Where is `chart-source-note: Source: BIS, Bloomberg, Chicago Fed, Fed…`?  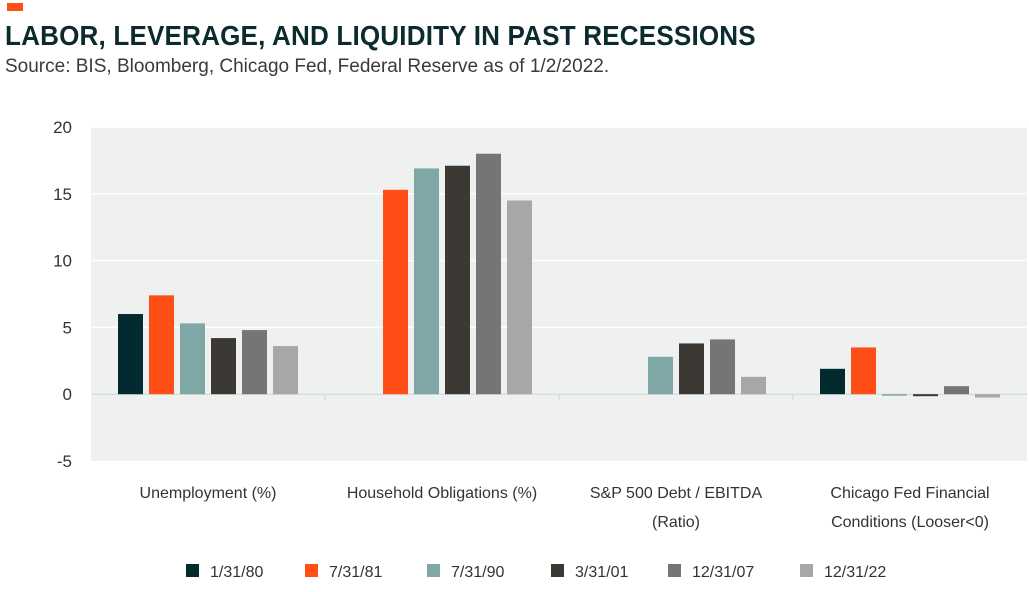
chart-source-note: Source: BIS, Bloomberg, Chicago Fed, Fed… is located at coordinates (307, 66).